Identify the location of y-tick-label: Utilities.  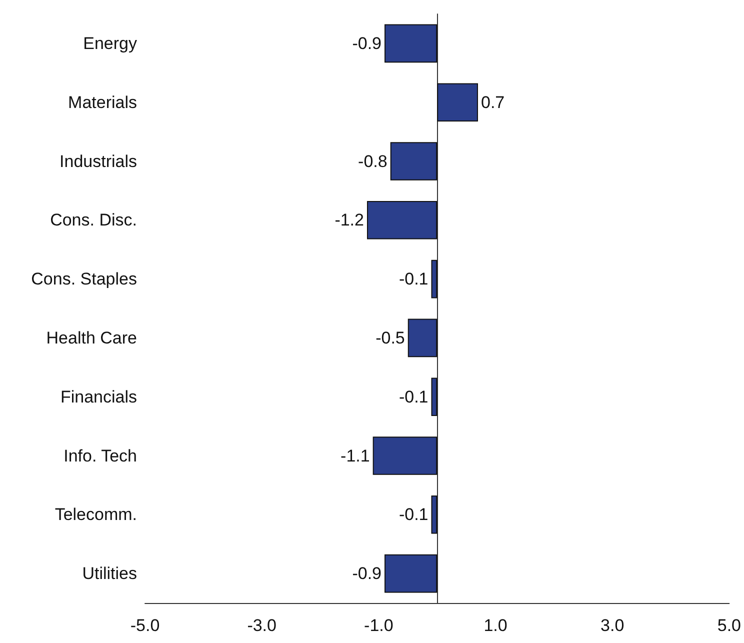
(109, 574).